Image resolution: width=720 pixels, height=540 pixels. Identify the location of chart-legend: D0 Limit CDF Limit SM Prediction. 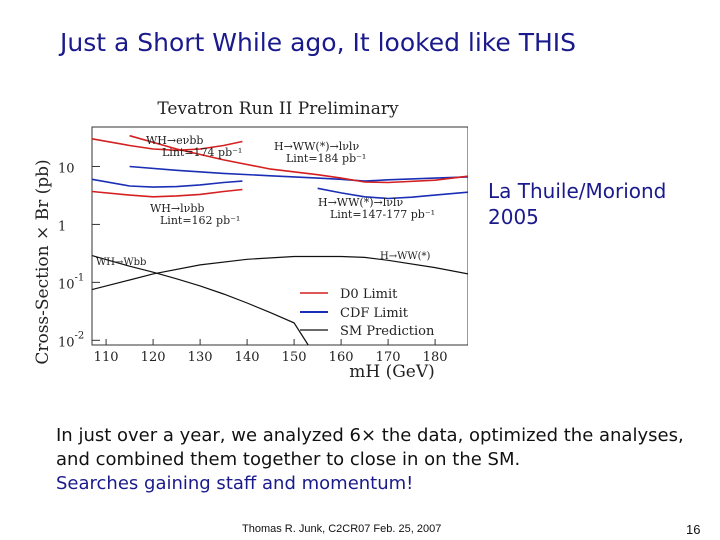
(367, 313).